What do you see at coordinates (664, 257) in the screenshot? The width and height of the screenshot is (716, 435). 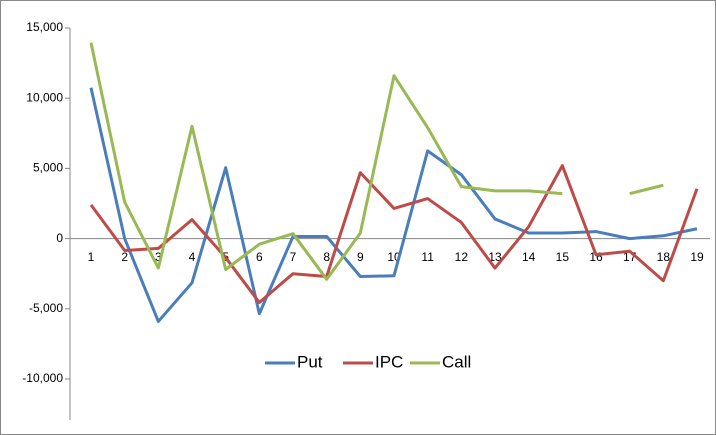 I see `x-tick-label: 18` at bounding box center [664, 257].